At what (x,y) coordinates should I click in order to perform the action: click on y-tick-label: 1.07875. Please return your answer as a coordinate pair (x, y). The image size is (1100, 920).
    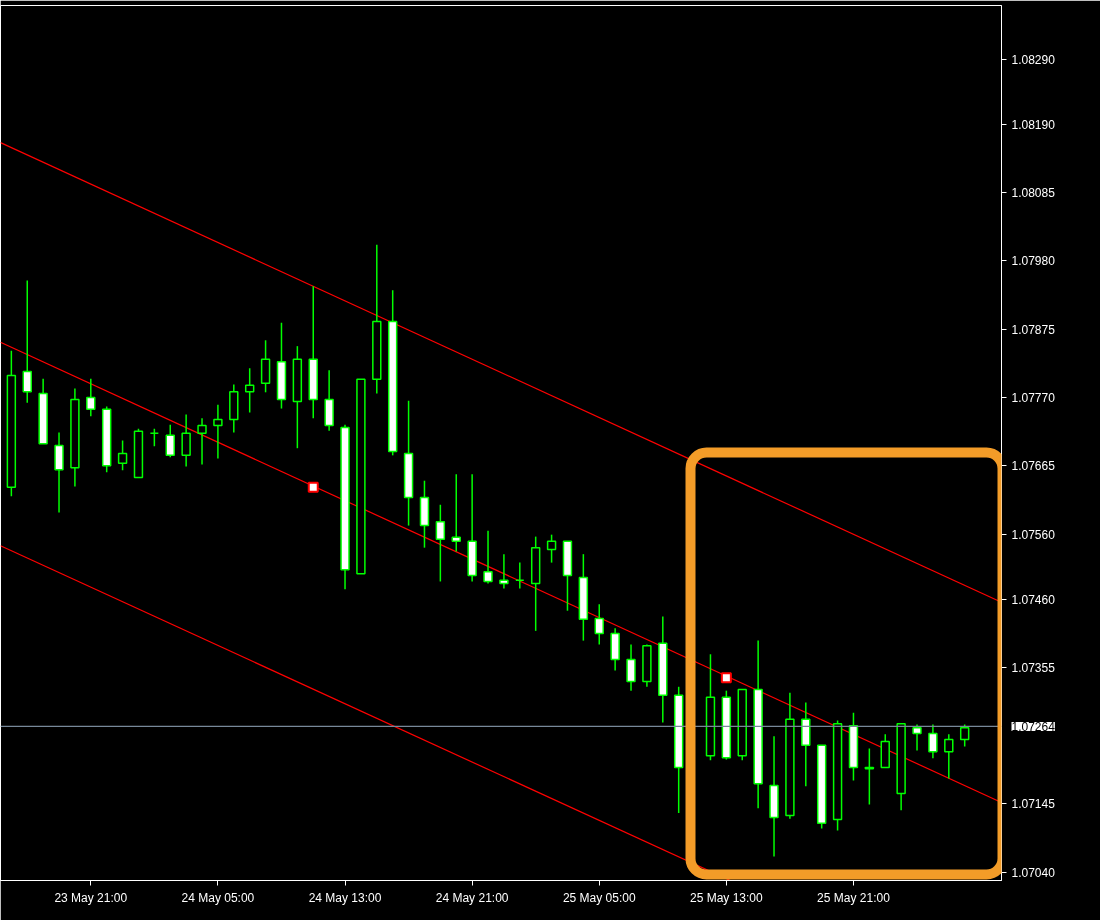
    Looking at the image, I should click on (1033, 329).